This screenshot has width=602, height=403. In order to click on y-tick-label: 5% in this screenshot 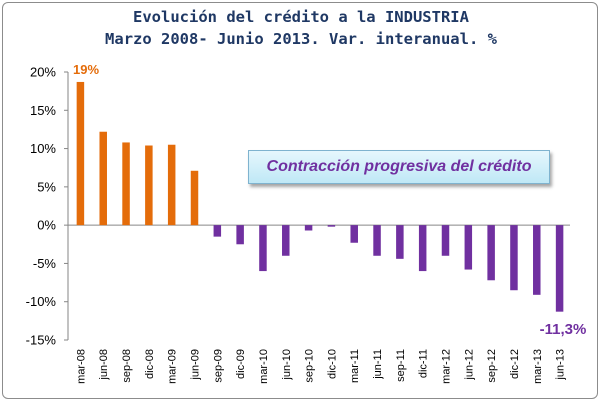, I will do `click(46, 186)`.